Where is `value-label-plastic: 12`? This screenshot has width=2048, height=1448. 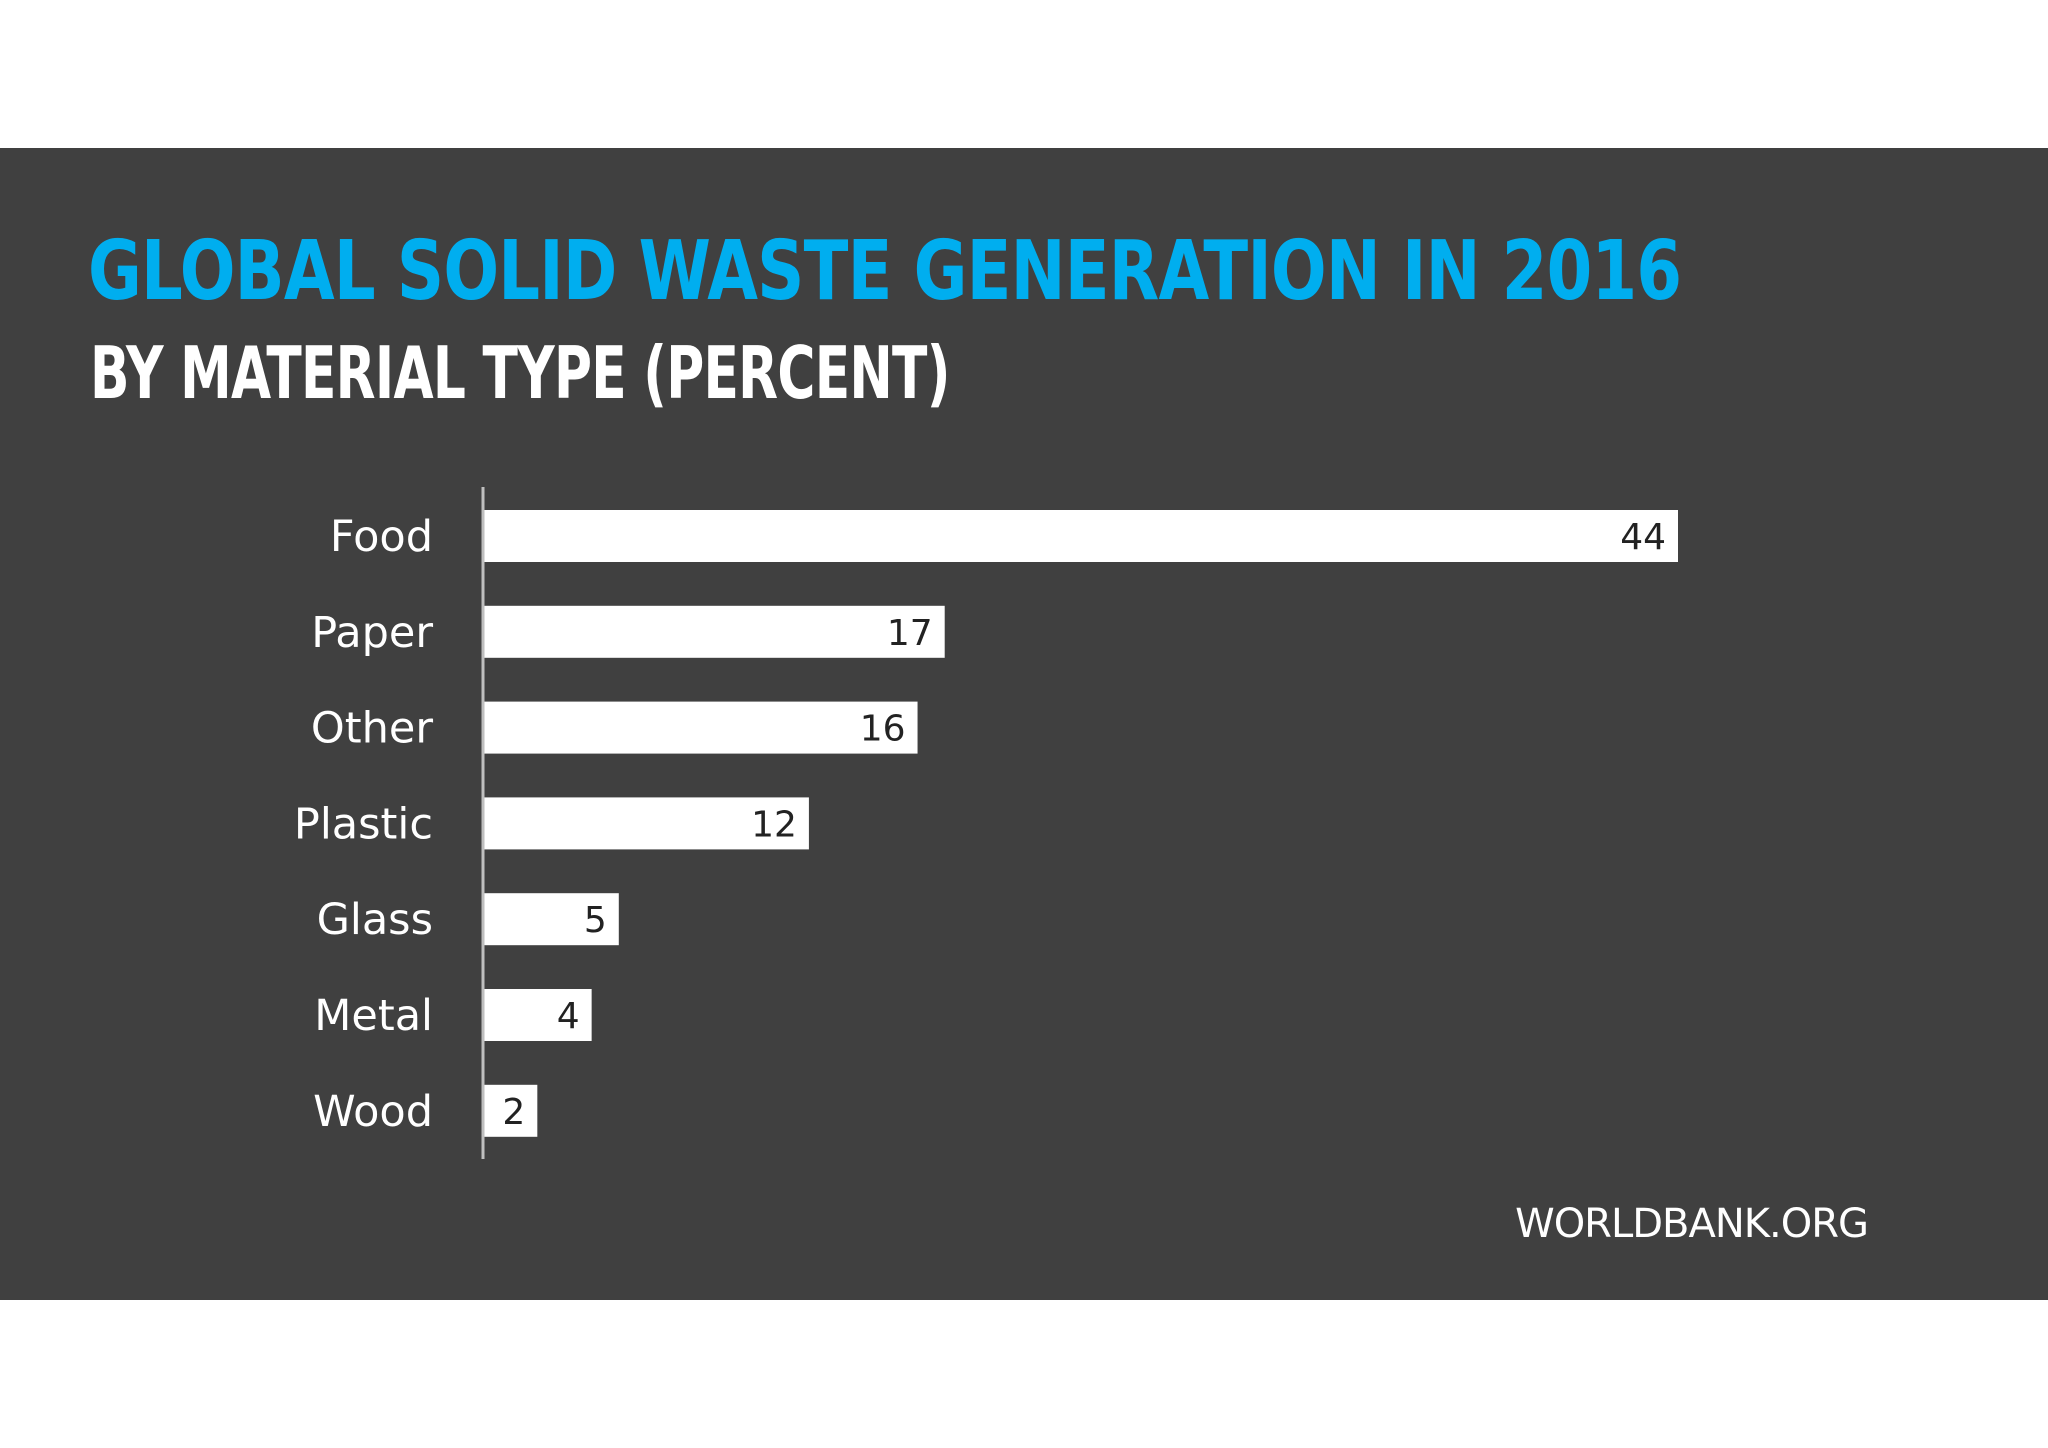 value-label-plastic: 12 is located at coordinates (774, 824).